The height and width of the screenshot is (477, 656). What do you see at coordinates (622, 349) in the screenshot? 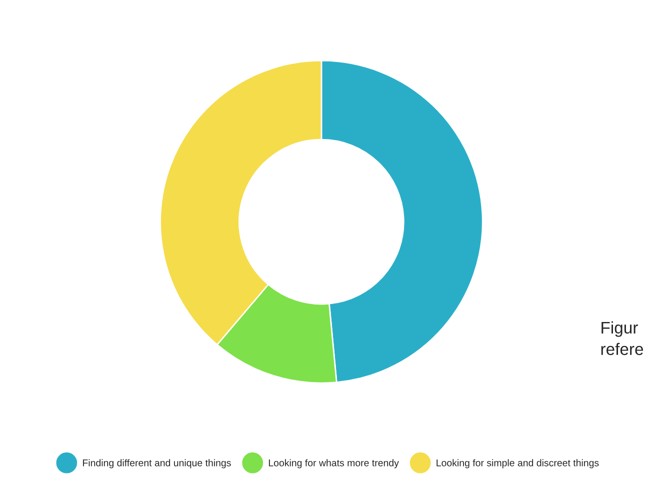
I see `text: refere` at bounding box center [622, 349].